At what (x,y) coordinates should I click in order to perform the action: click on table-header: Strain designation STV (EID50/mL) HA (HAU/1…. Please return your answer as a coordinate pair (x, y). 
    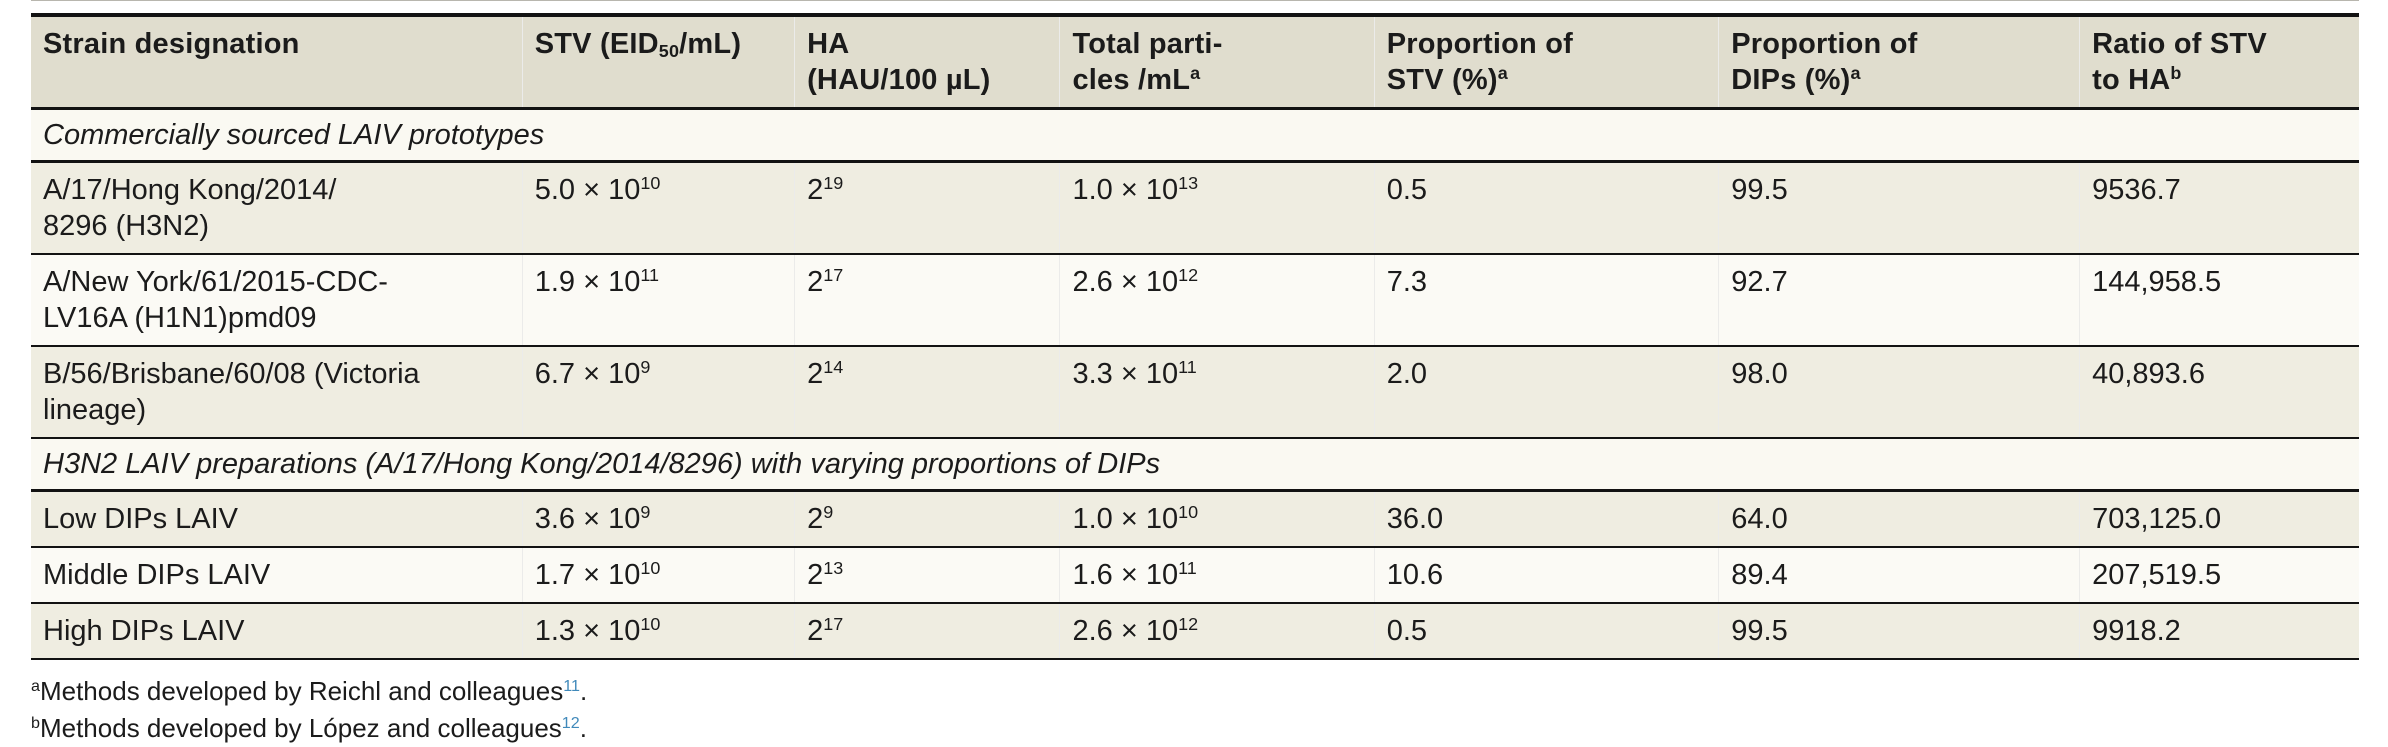
    Looking at the image, I should click on (1195, 62).